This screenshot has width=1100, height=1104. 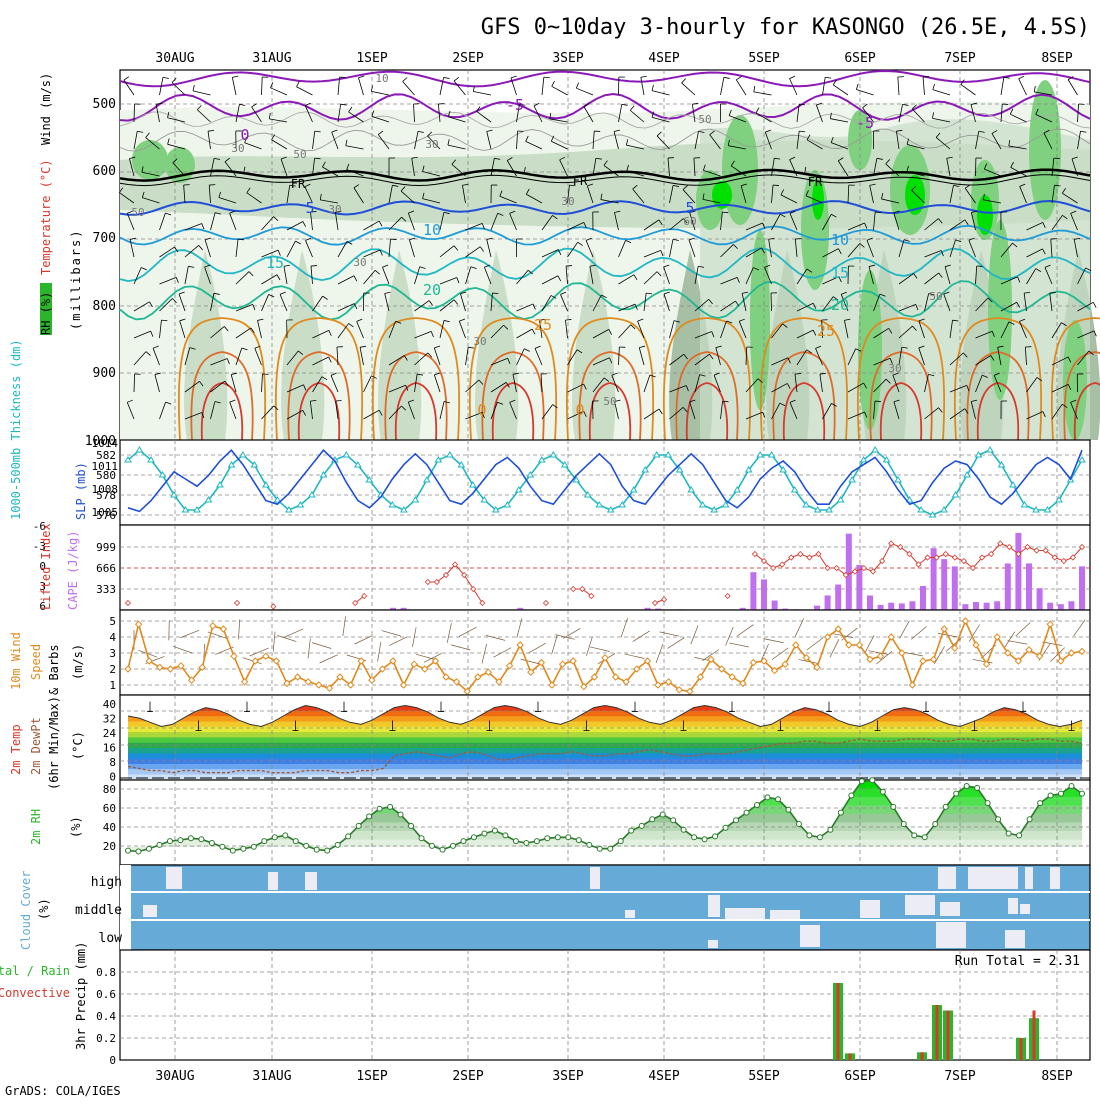 What do you see at coordinates (275, 263) in the screenshot?
I see `contour-label: 15` at bounding box center [275, 263].